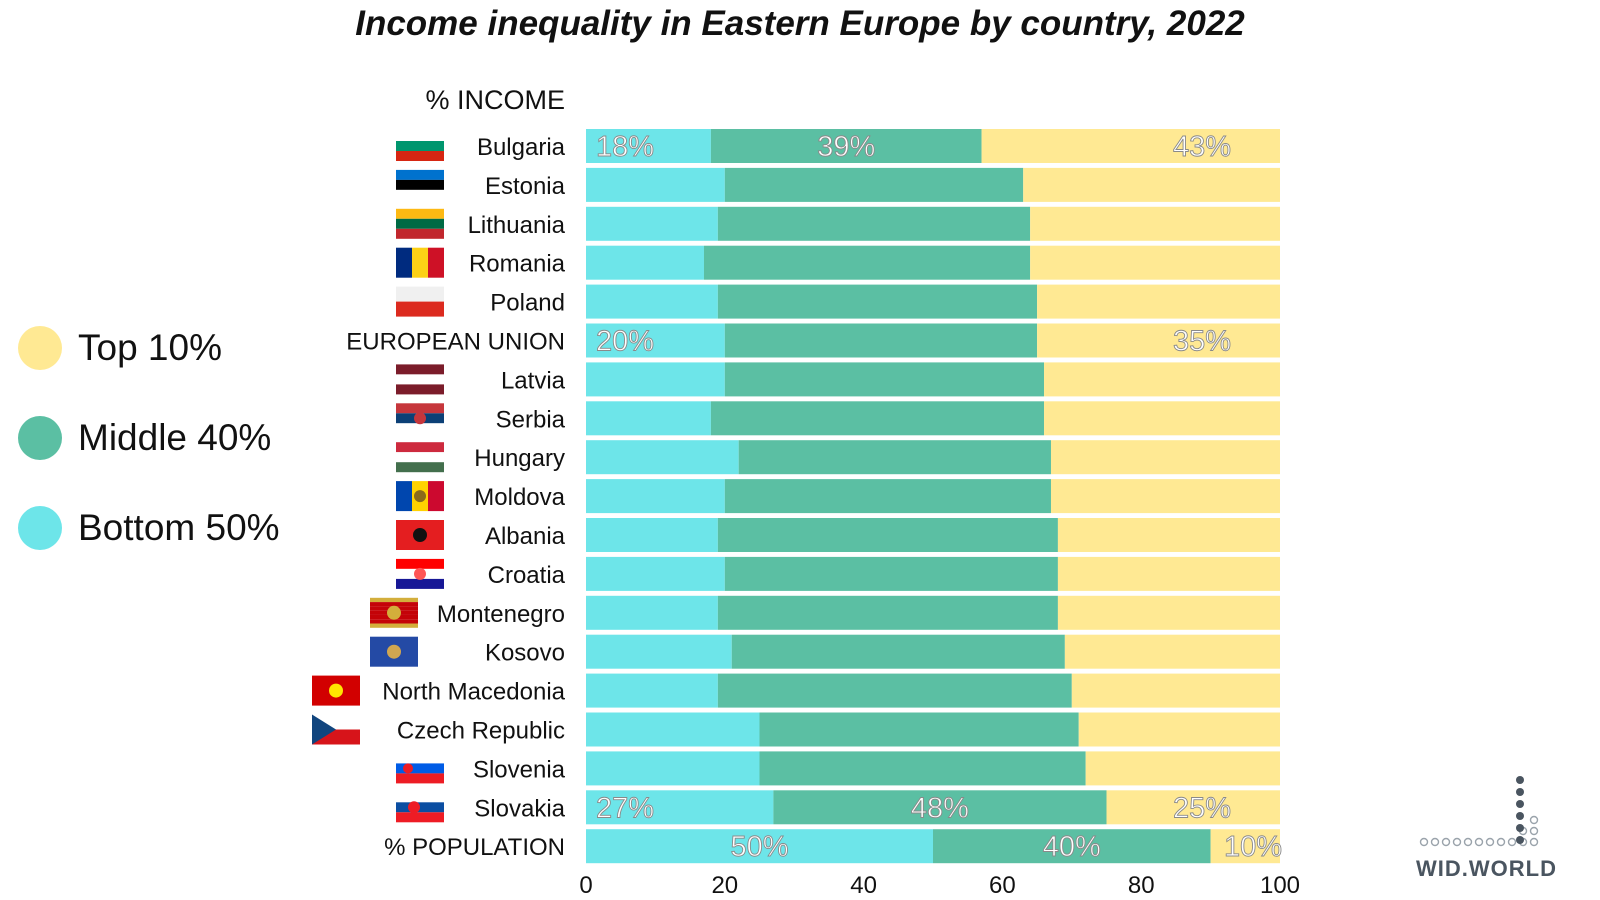 The width and height of the screenshot is (1600, 900). Describe the element at coordinates (1179, 729) in the screenshot. I see `bar-czech-republic-top-10pct` at that location.